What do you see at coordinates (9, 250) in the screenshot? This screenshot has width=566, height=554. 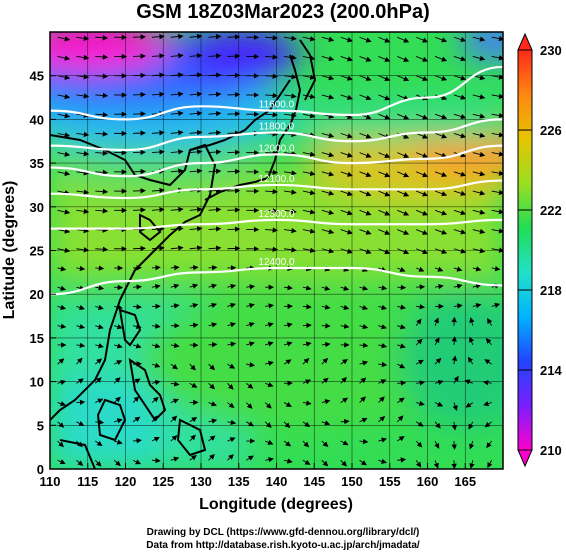 I see `y-axis-label: Latitude (degrees)` at bounding box center [9, 250].